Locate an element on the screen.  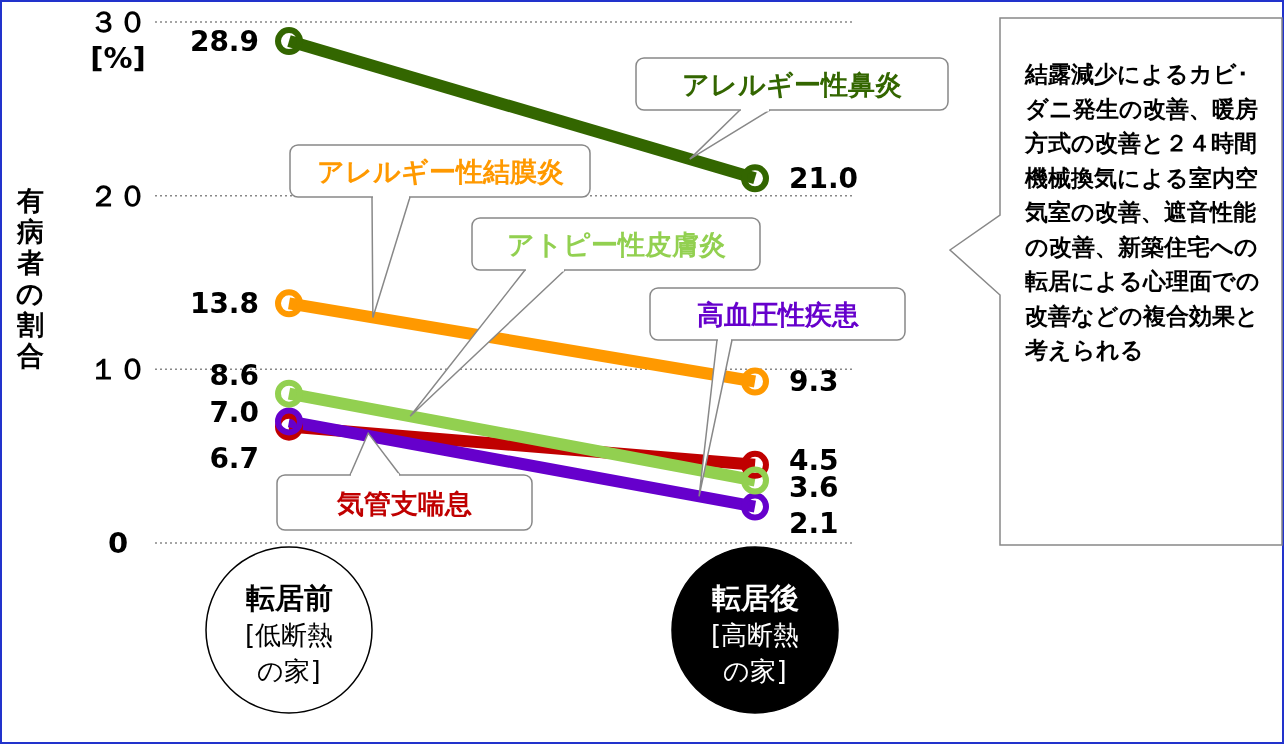
text: 結露減少によるカビ･ダニ発生の改善、暖房方式の改善と２４時間機械換気による室内空気室の改善、遮音性能の改善、新築住宅への転居による心理面での改善などの複合効果と考えられる is located at coordinates (1142, 212).